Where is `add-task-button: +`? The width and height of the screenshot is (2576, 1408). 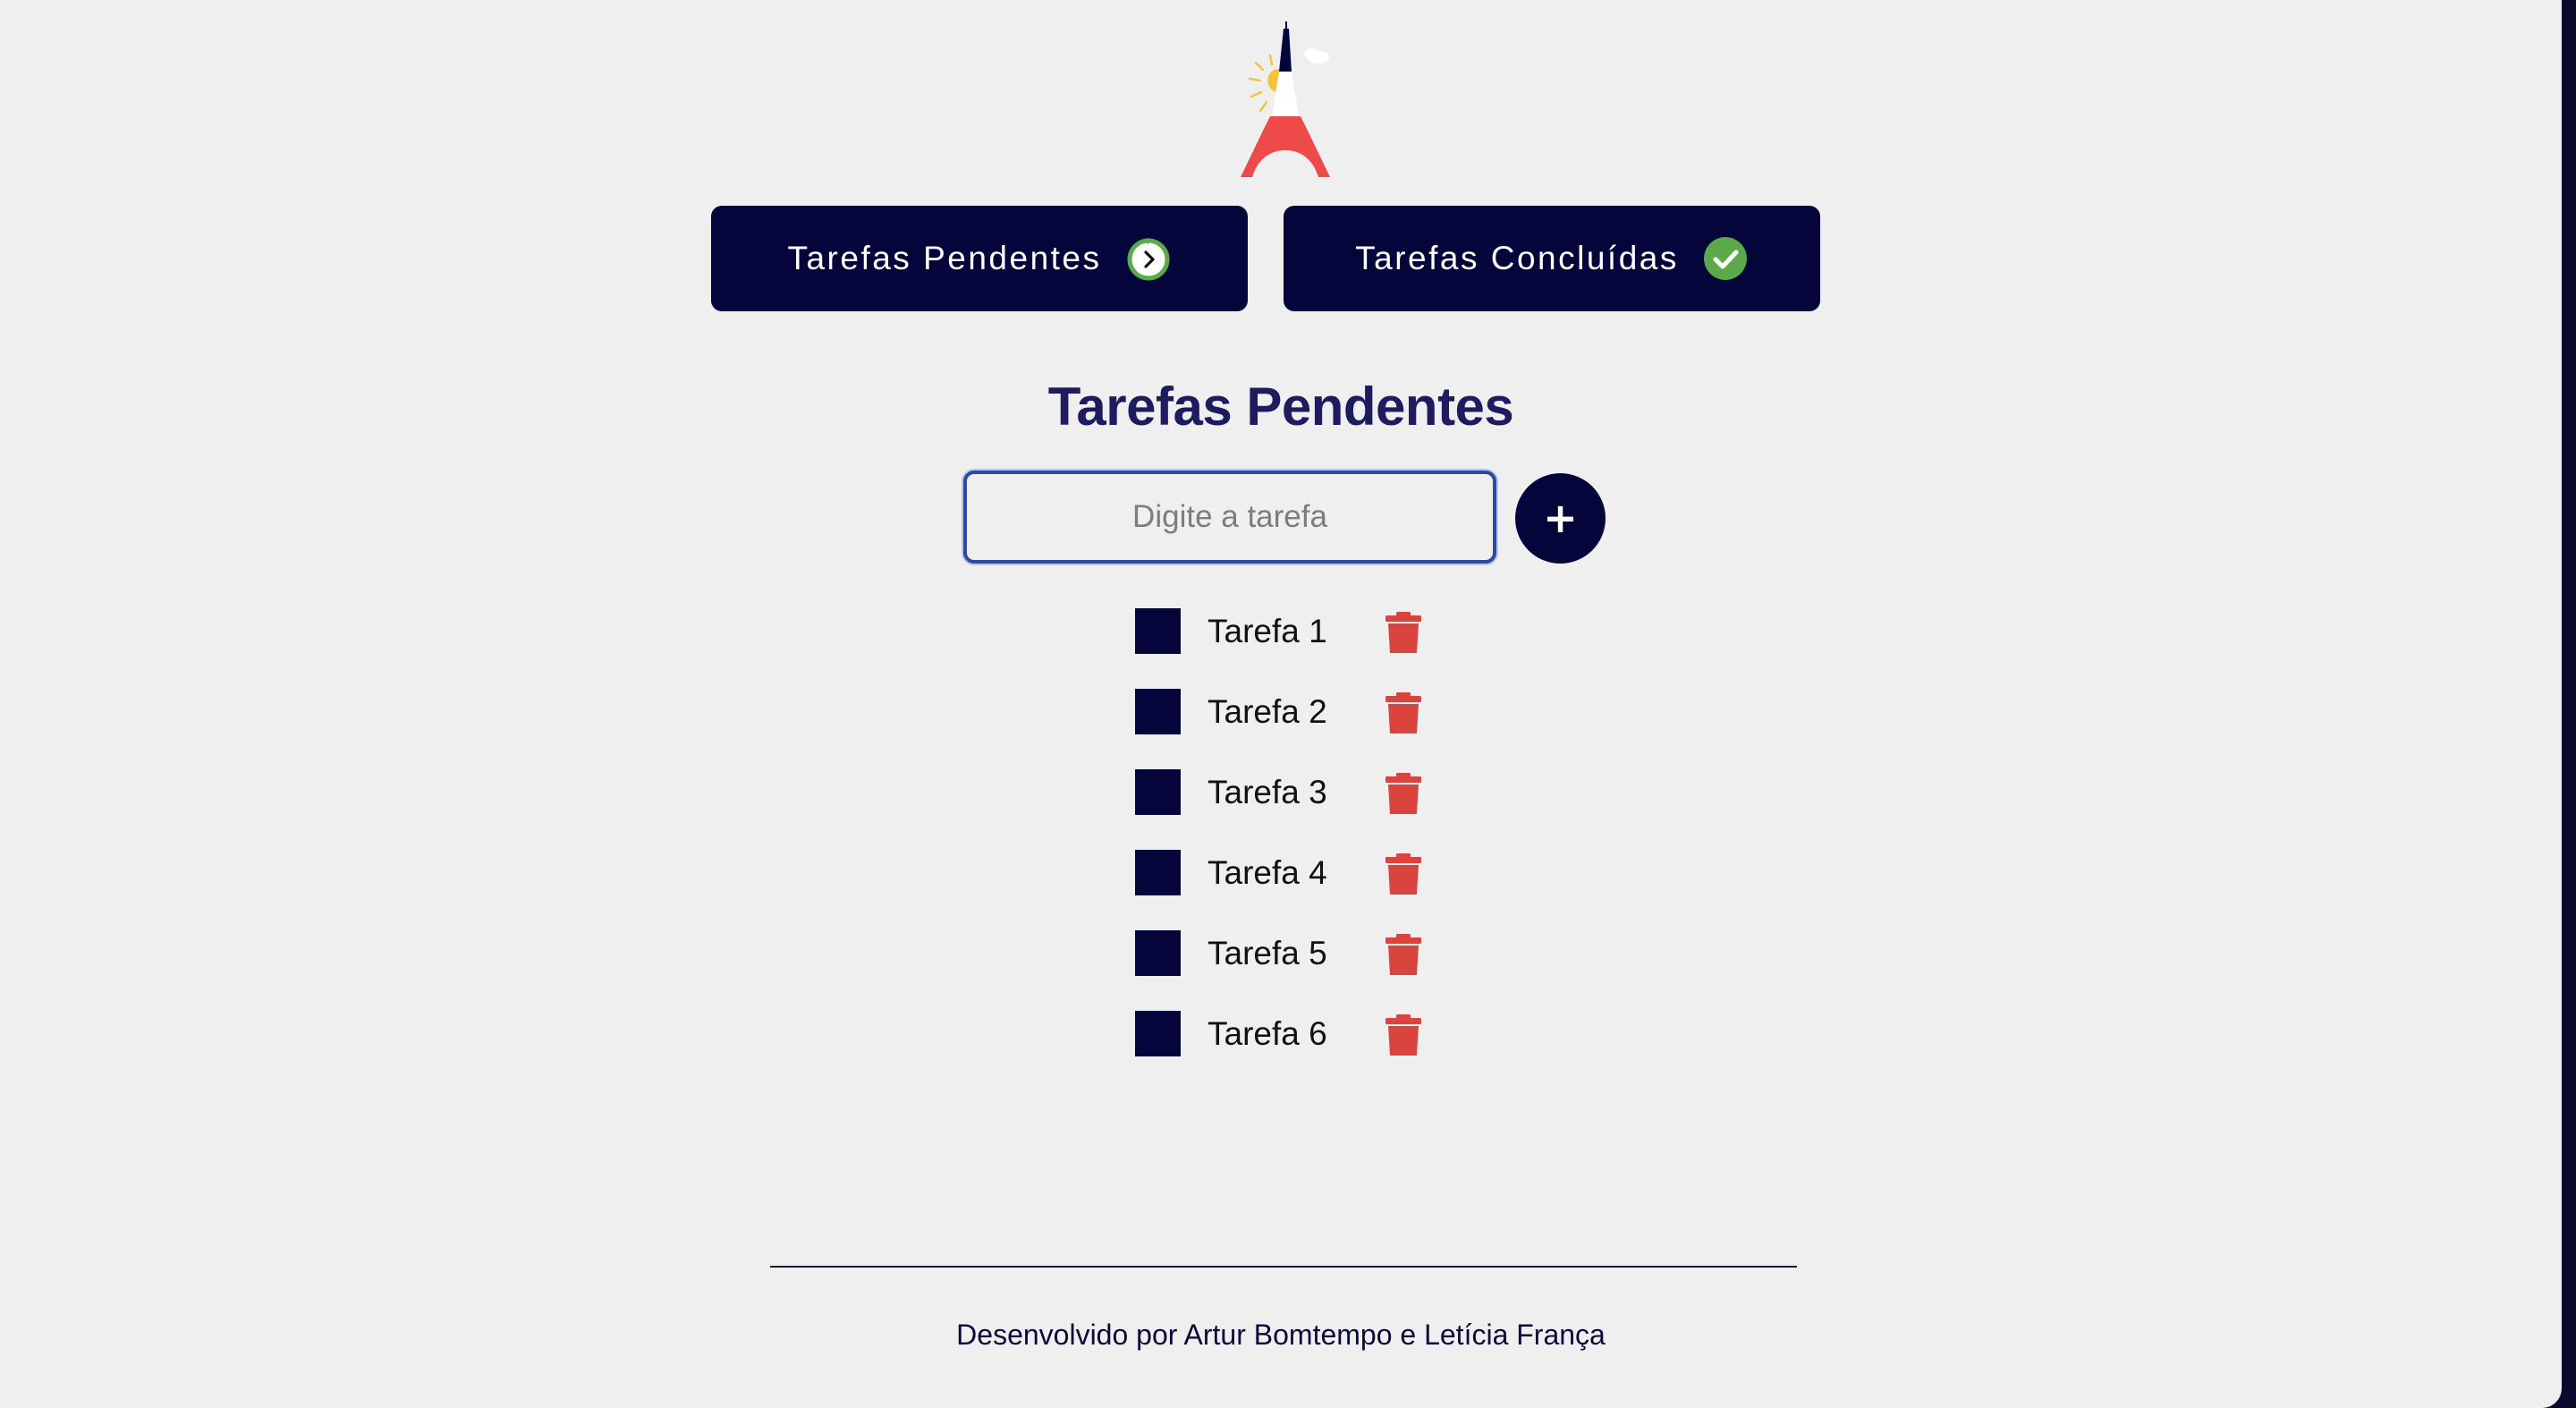
add-task-button: + is located at coordinates (1560, 518).